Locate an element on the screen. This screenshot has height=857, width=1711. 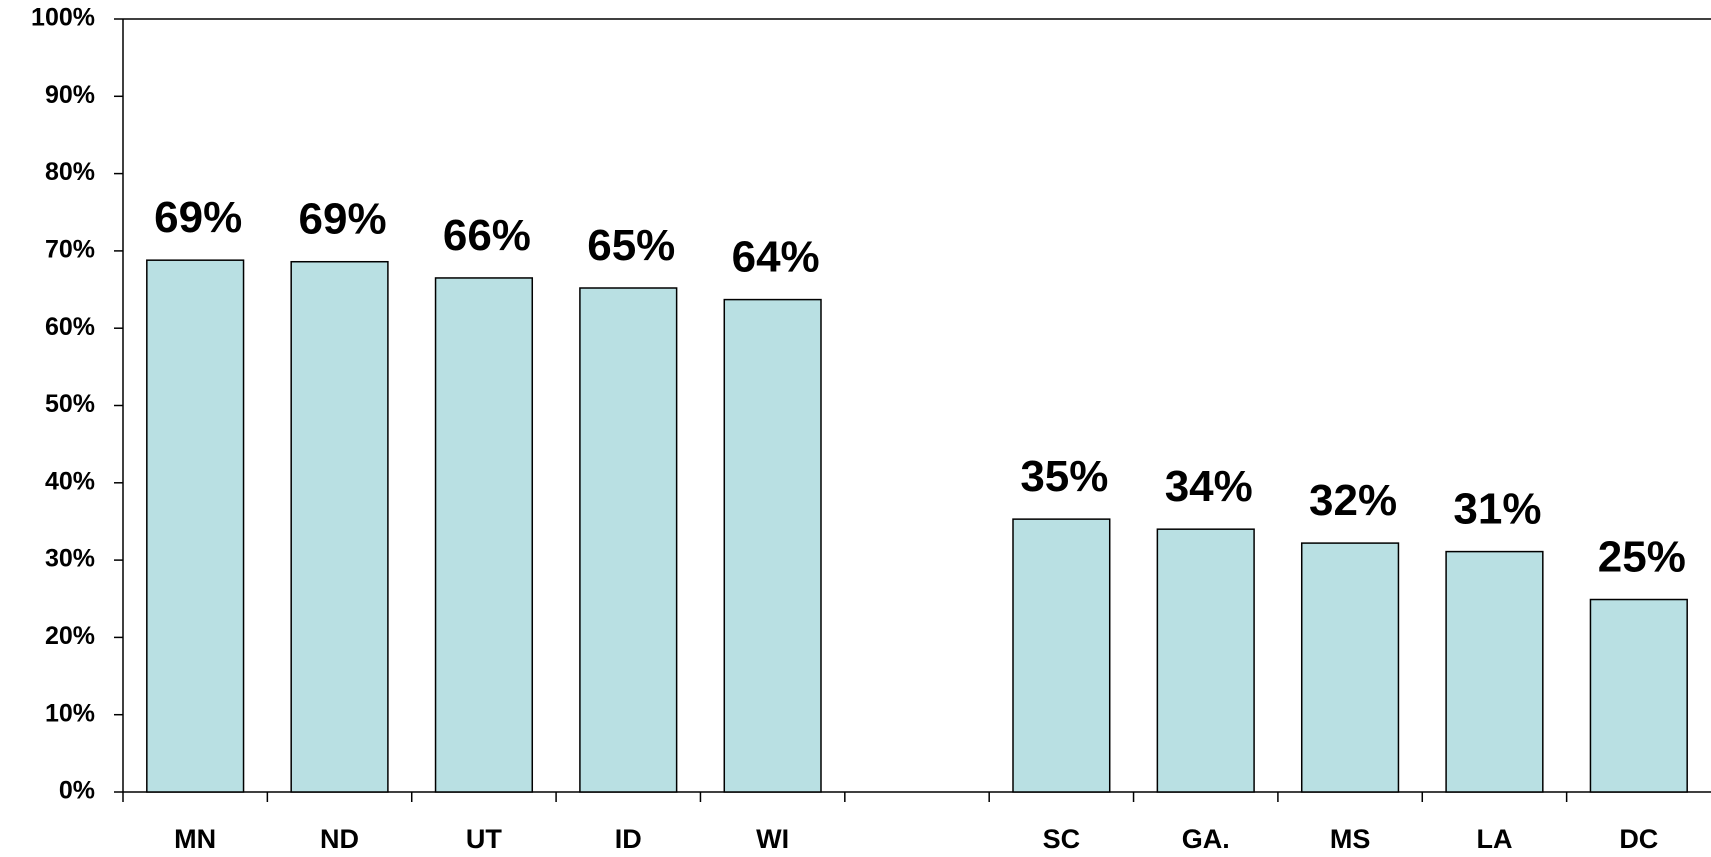
y-tick-label: 0% is located at coordinates (77, 791).